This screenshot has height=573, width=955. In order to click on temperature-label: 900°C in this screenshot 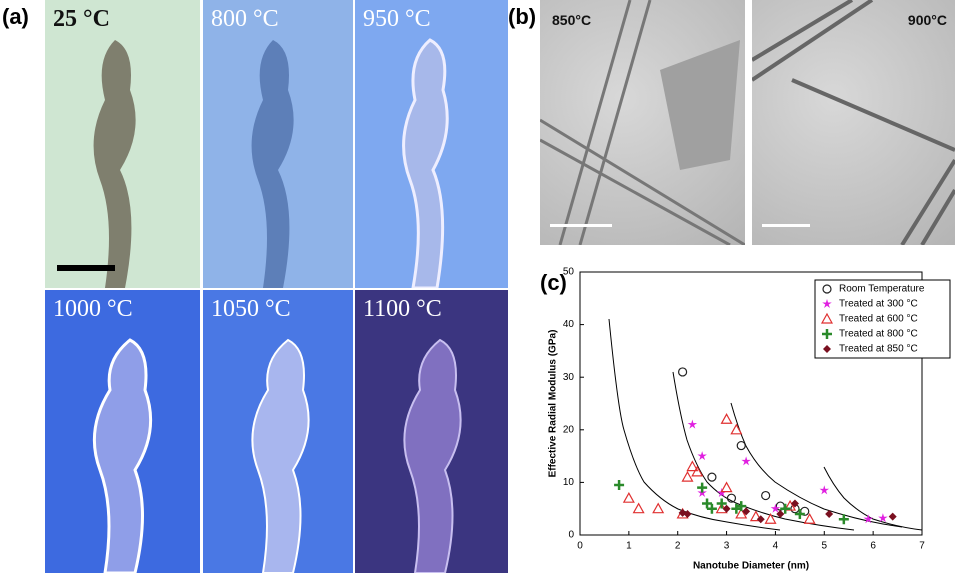, I will do `click(927, 20)`.